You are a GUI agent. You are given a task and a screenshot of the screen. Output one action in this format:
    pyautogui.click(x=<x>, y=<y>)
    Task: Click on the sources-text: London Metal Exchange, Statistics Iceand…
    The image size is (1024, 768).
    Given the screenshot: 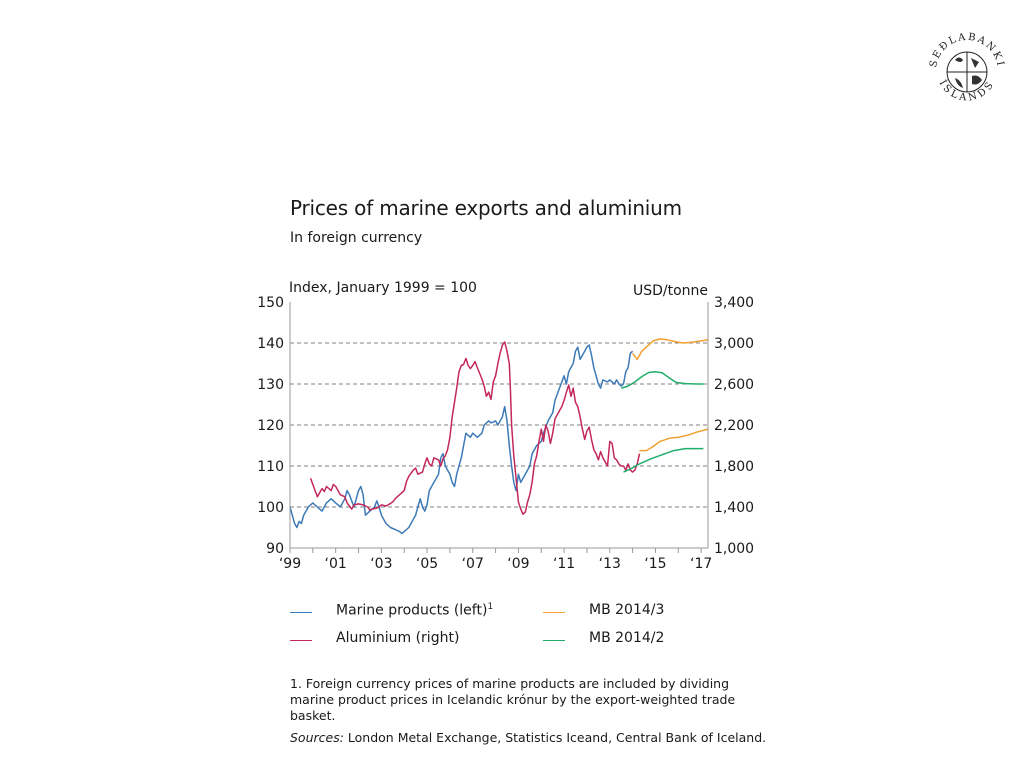 What is the action you would take?
    pyautogui.click(x=555, y=737)
    